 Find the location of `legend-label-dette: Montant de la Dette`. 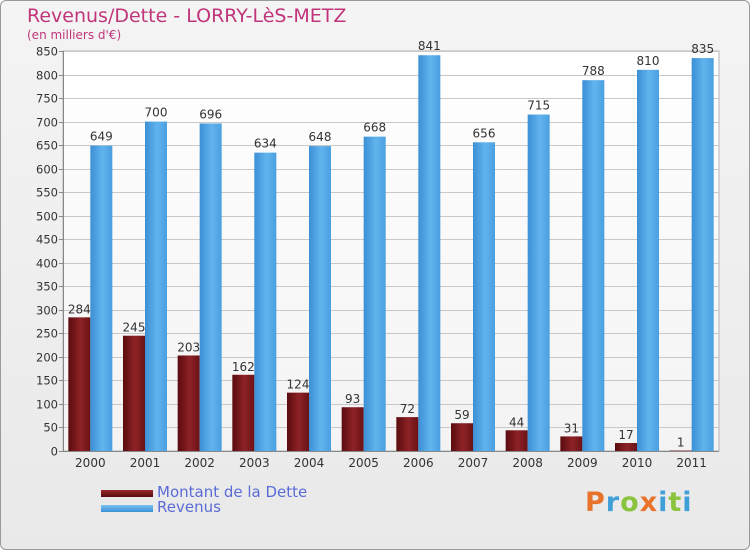

legend-label-dette: Montant de la Dette is located at coordinates (232, 492).